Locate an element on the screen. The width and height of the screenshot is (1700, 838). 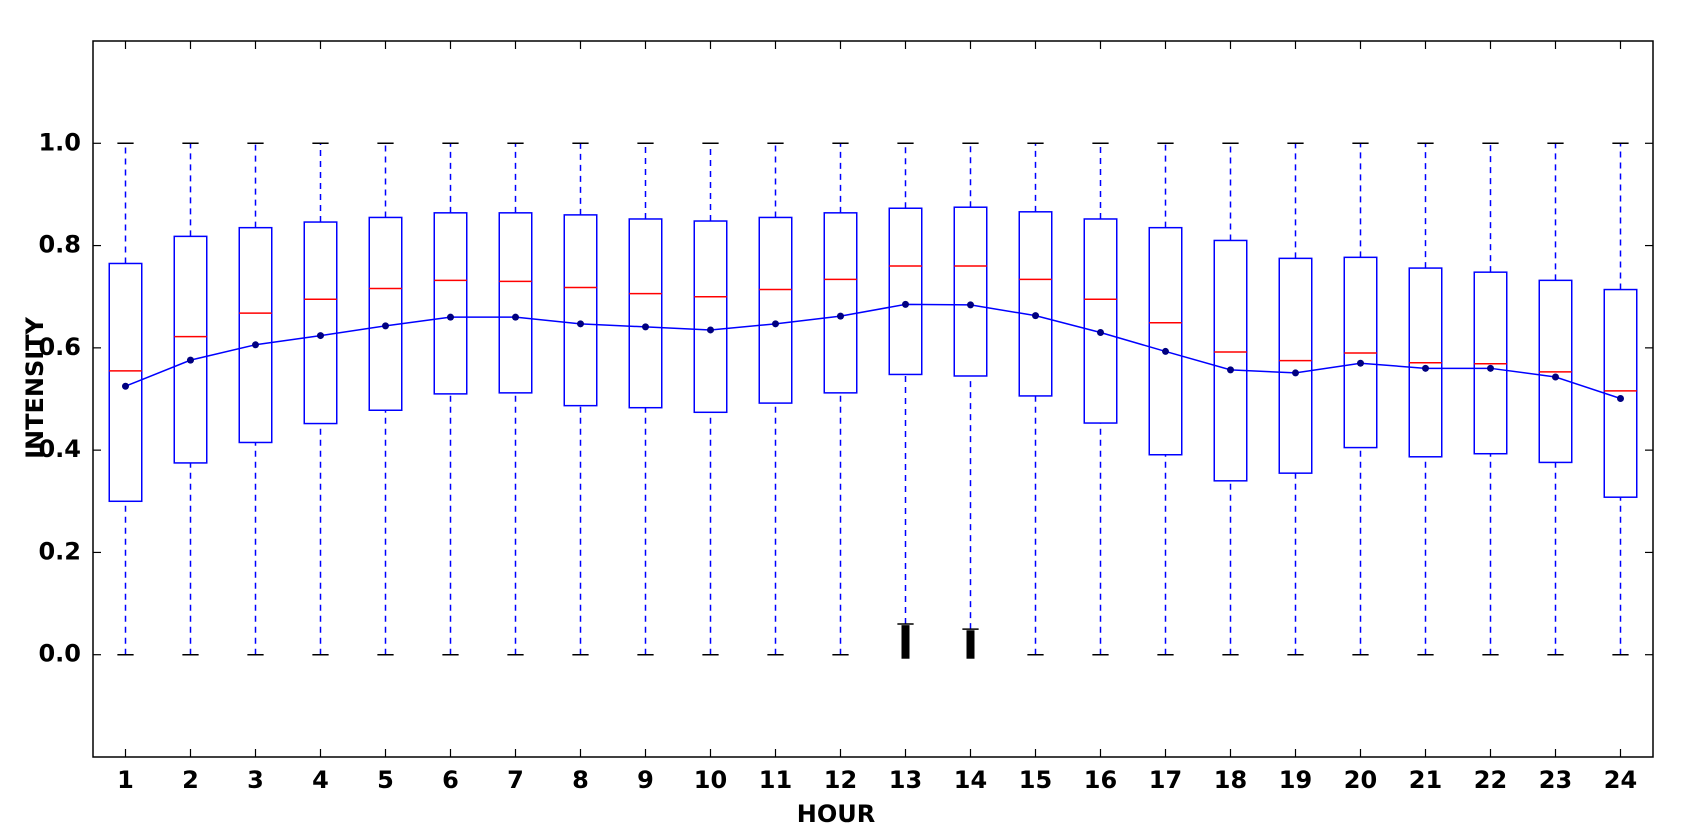
x-tick-label: 16 is located at coordinates (1100, 780).